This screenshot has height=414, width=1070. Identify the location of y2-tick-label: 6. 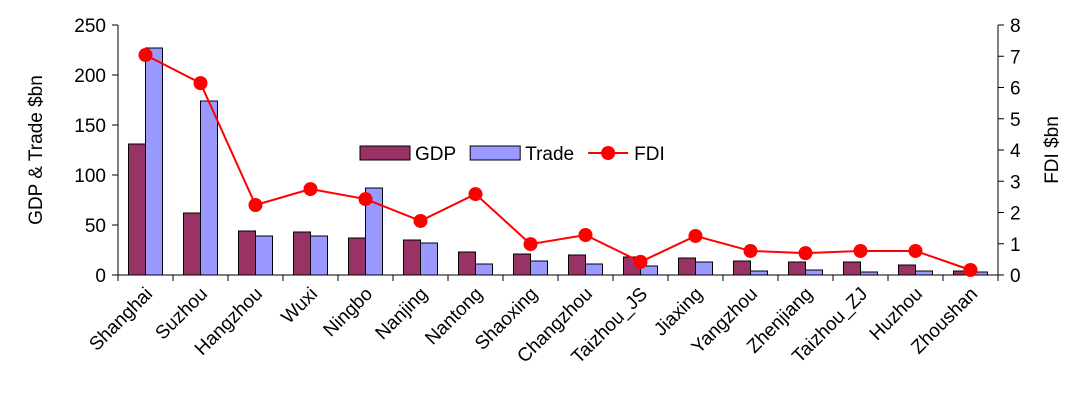
(1015, 89).